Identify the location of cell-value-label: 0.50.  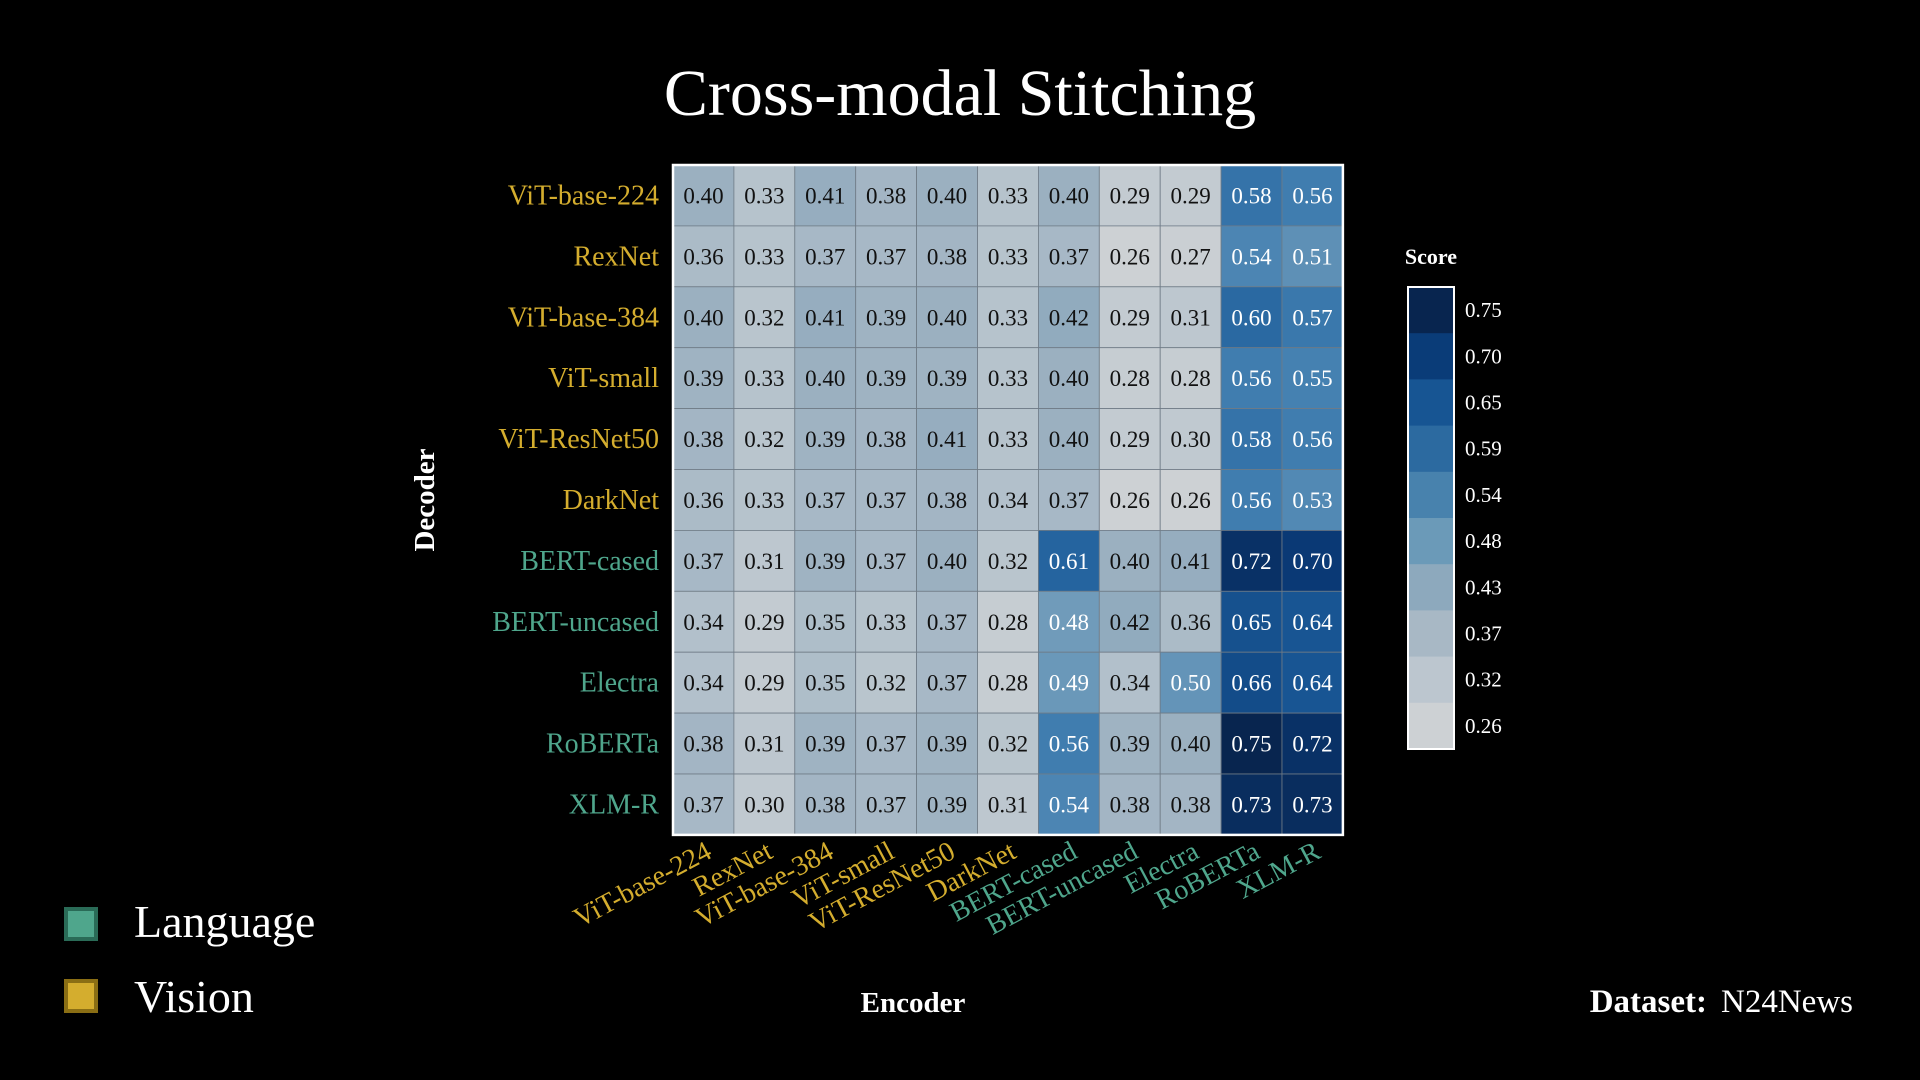
(1191, 683).